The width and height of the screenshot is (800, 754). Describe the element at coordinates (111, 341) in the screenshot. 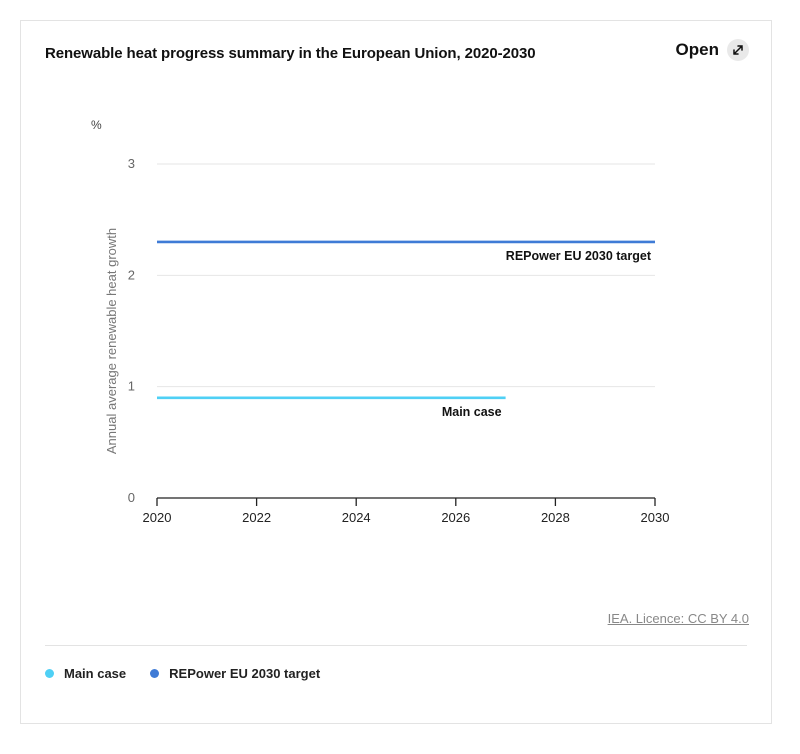

I see `y-axis-title: Annual average renewable heat growth` at that location.